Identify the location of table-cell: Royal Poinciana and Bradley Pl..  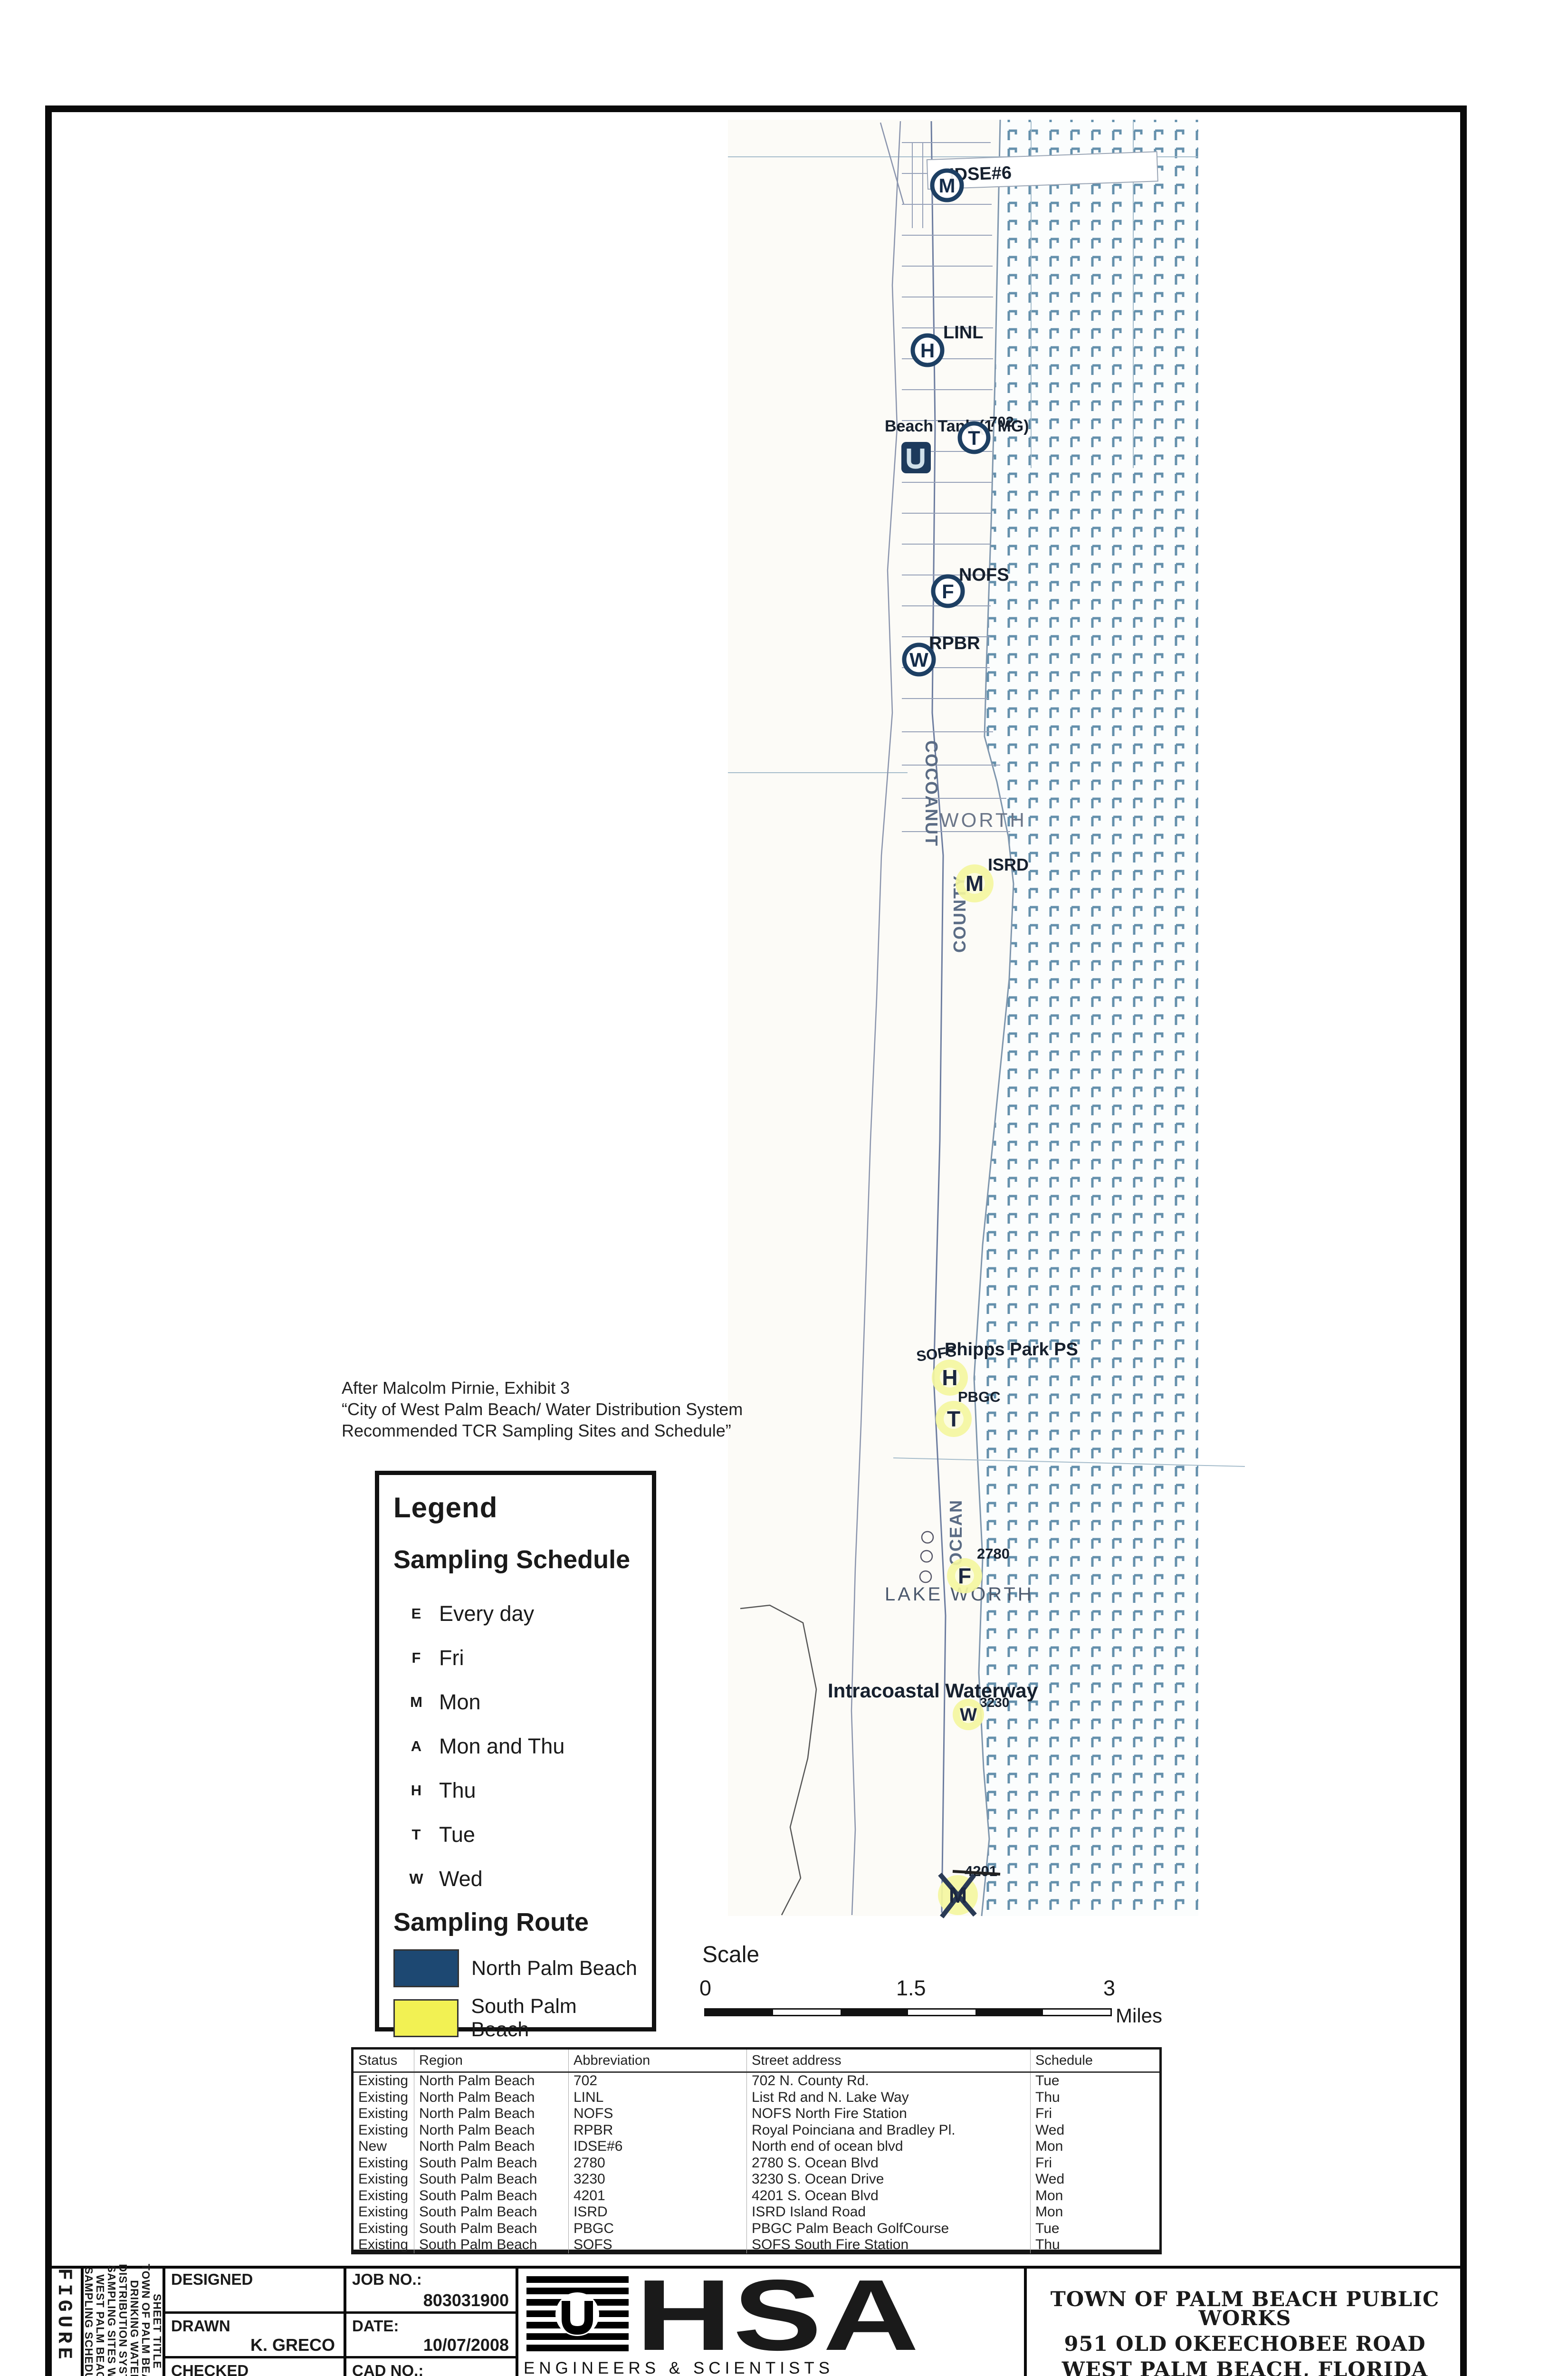
(888, 2130).